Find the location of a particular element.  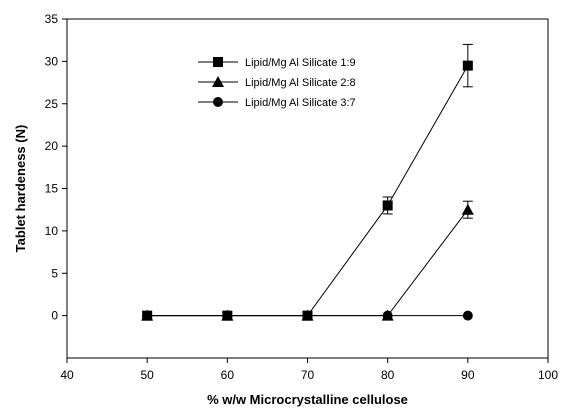

series-line is located at coordinates (308, 263).